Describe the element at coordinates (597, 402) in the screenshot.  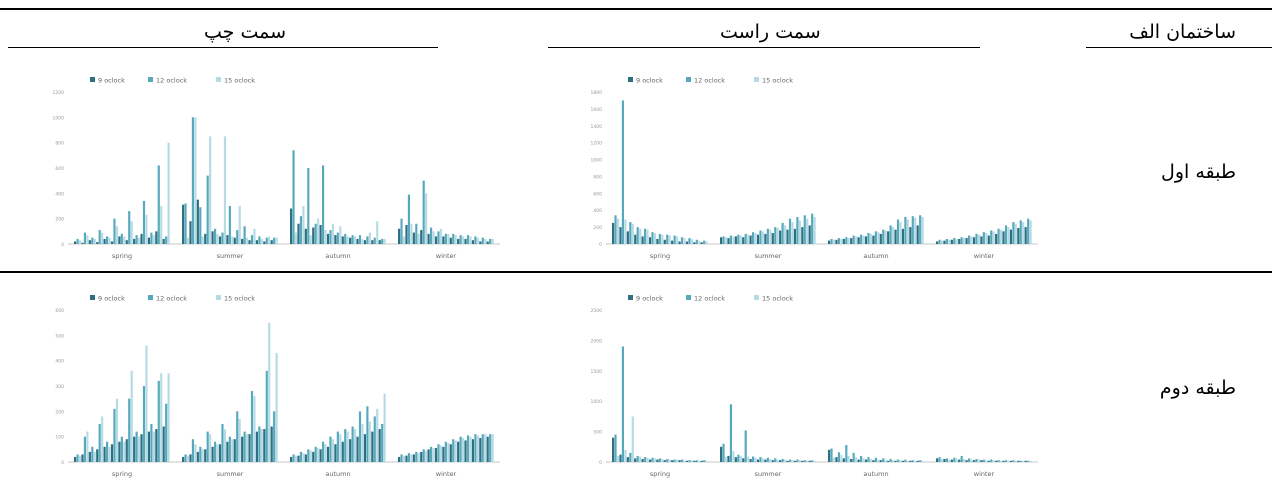
I see `y-tick-label: 1000` at that location.